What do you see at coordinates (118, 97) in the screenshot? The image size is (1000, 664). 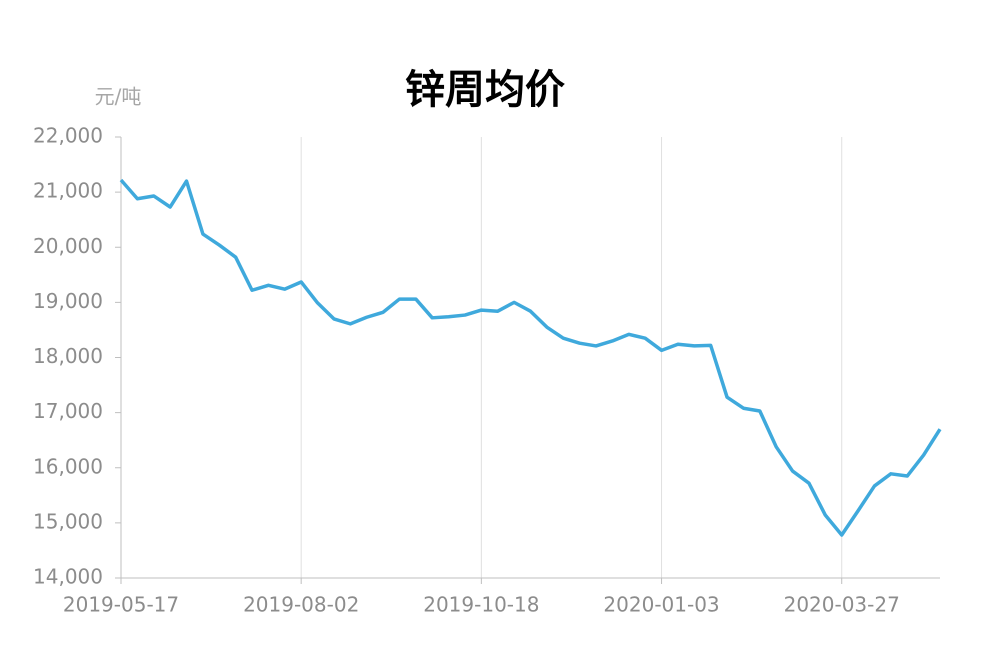 I see `y-axis-unit: 元/吨` at bounding box center [118, 97].